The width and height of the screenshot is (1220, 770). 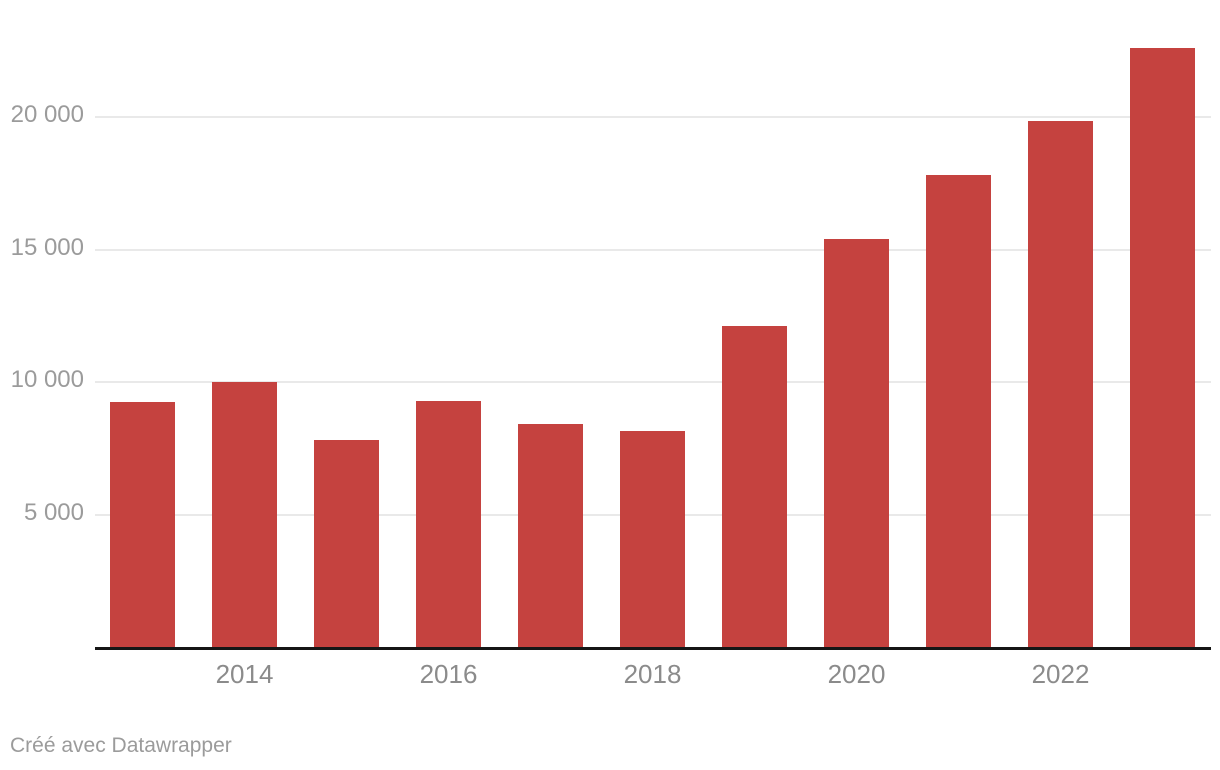 What do you see at coordinates (856, 674) in the screenshot?
I see `x-tick-label-2020: 2020` at bounding box center [856, 674].